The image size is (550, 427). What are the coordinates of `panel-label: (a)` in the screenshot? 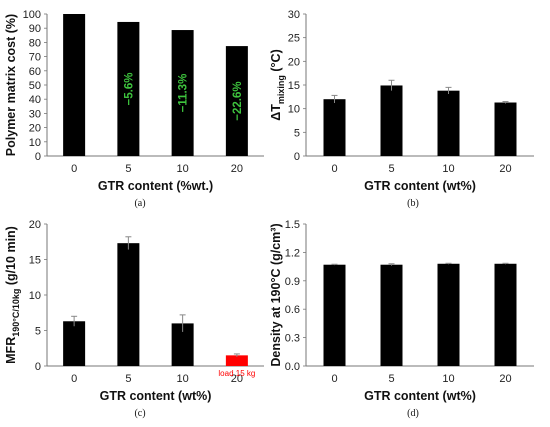 It's located at (139, 203).